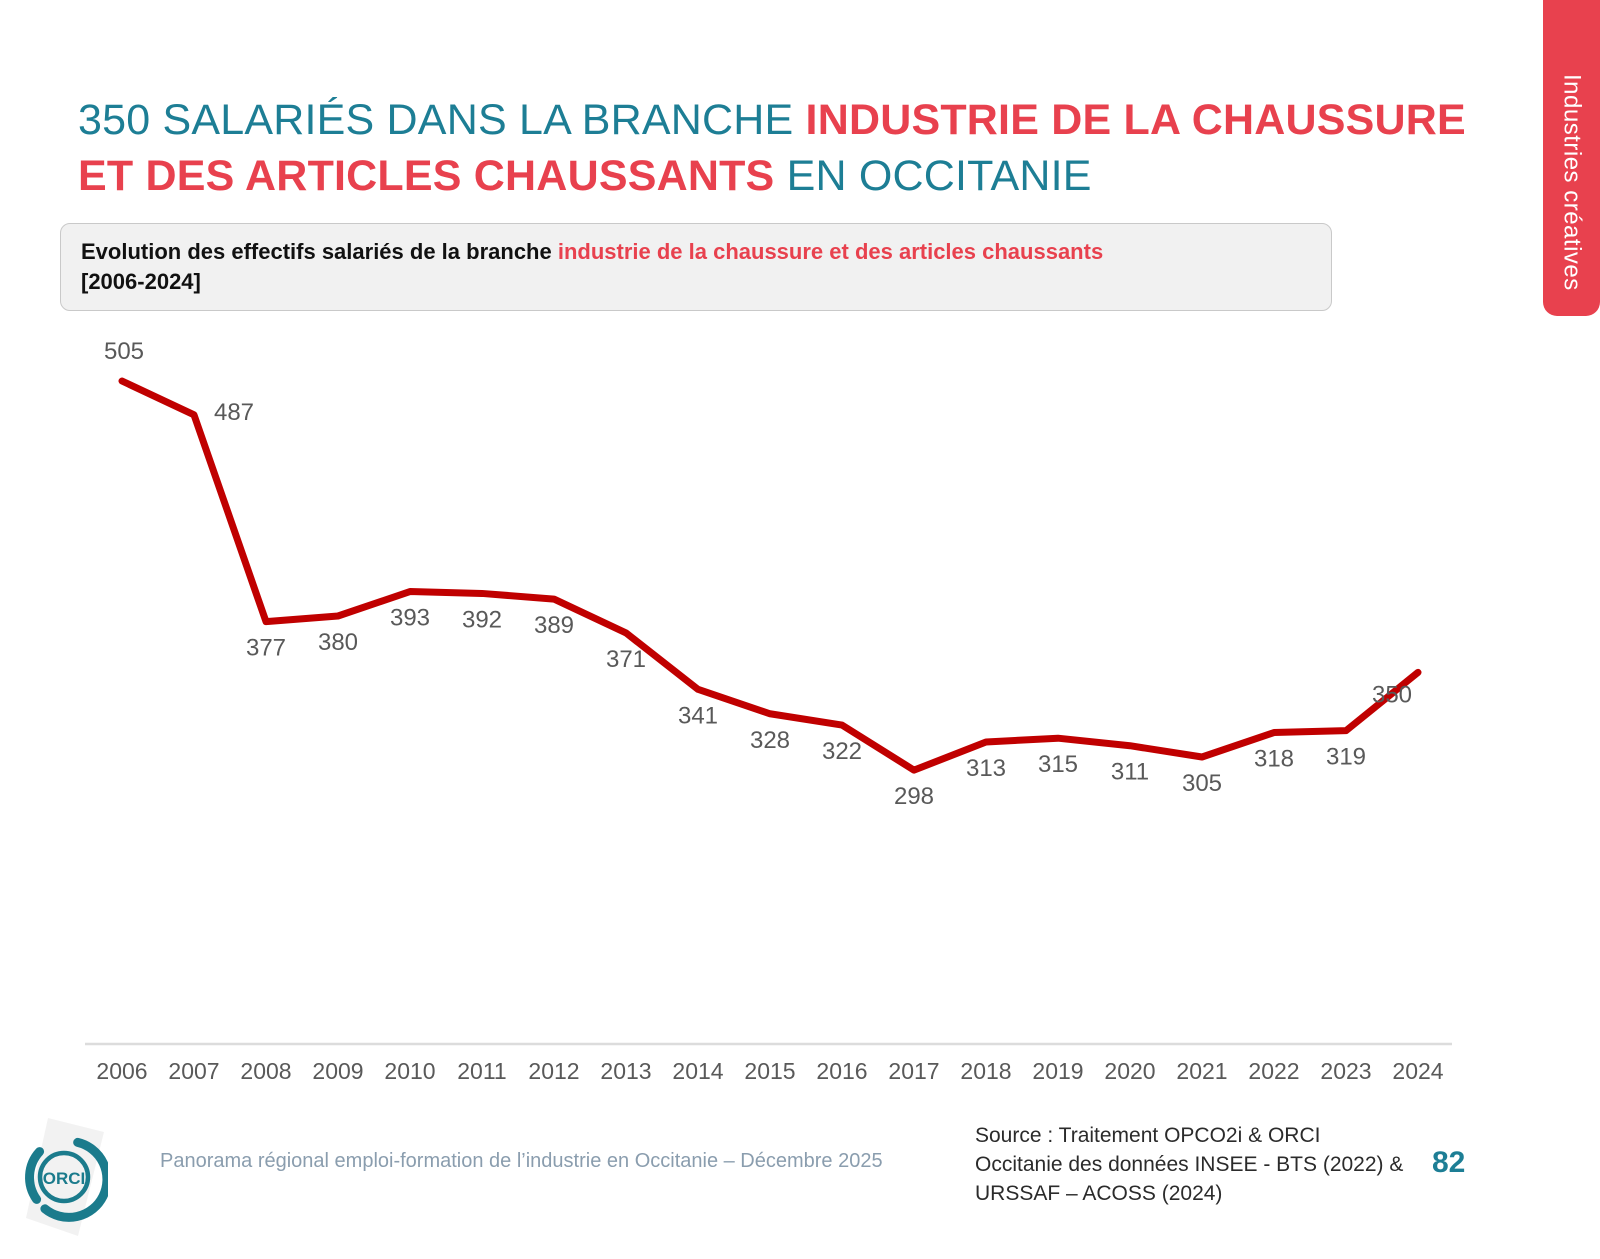 Image resolution: width=1600 pixels, height=1259 pixels. I want to click on data-label: 315, so click(1058, 764).